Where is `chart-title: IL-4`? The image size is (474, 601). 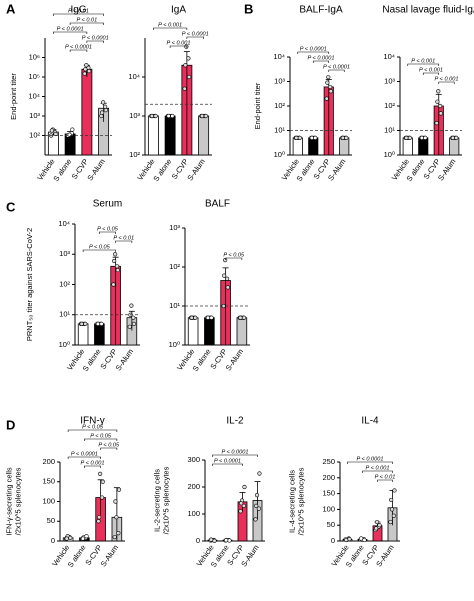 chart-title: IL-4 is located at coordinates (370, 421).